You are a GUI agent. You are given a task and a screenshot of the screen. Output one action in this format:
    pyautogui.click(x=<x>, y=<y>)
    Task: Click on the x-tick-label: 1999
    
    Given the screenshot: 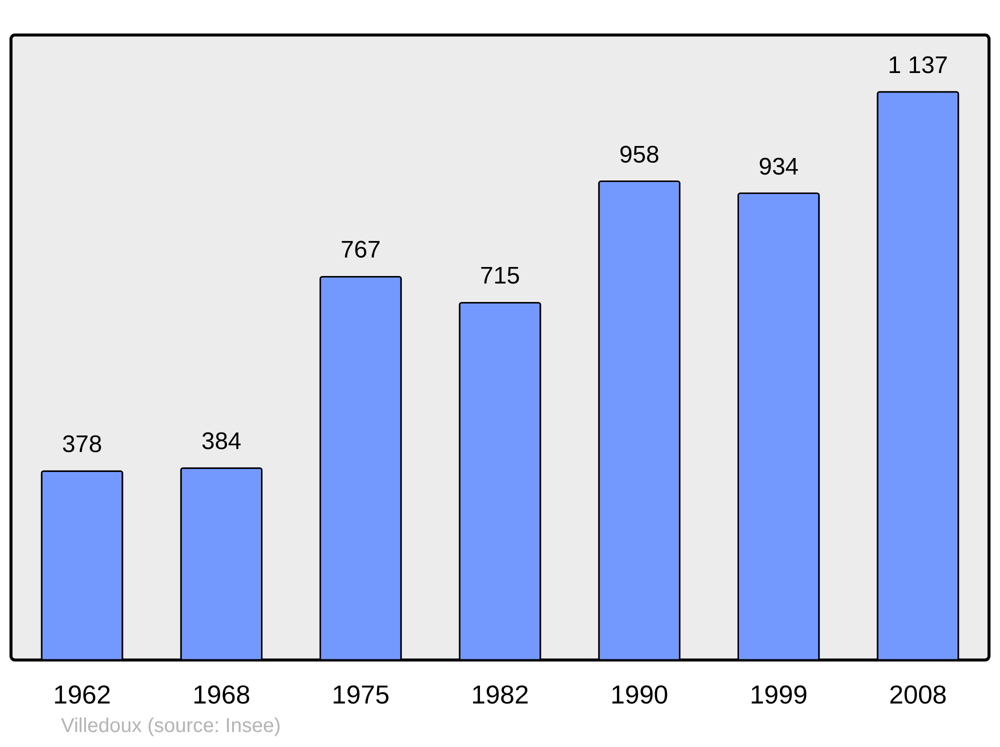 What is the action you would take?
    pyautogui.click(x=779, y=695)
    